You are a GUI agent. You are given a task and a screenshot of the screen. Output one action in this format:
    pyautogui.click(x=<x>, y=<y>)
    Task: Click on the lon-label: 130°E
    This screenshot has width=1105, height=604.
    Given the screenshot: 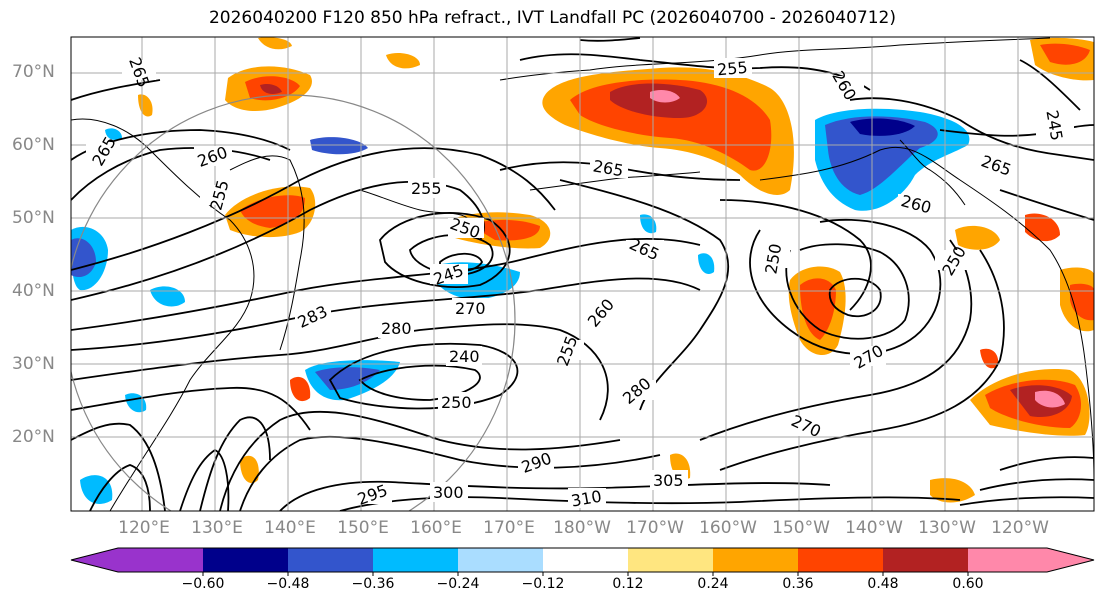 What is the action you would take?
    pyautogui.click(x=217, y=528)
    